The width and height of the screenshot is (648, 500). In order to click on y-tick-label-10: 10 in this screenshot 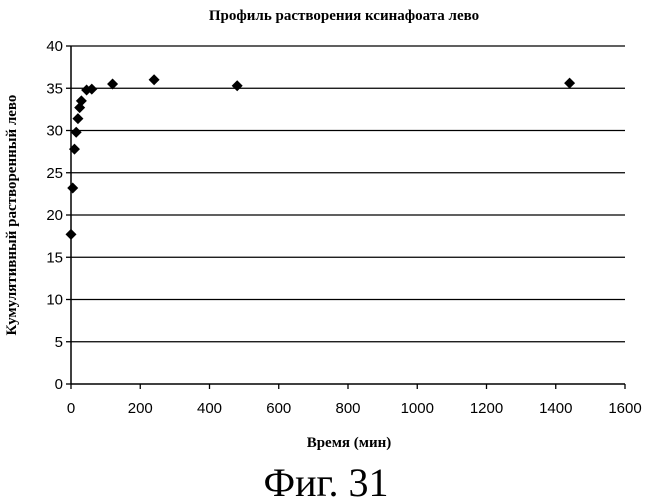, I will do `click(54, 300)`.